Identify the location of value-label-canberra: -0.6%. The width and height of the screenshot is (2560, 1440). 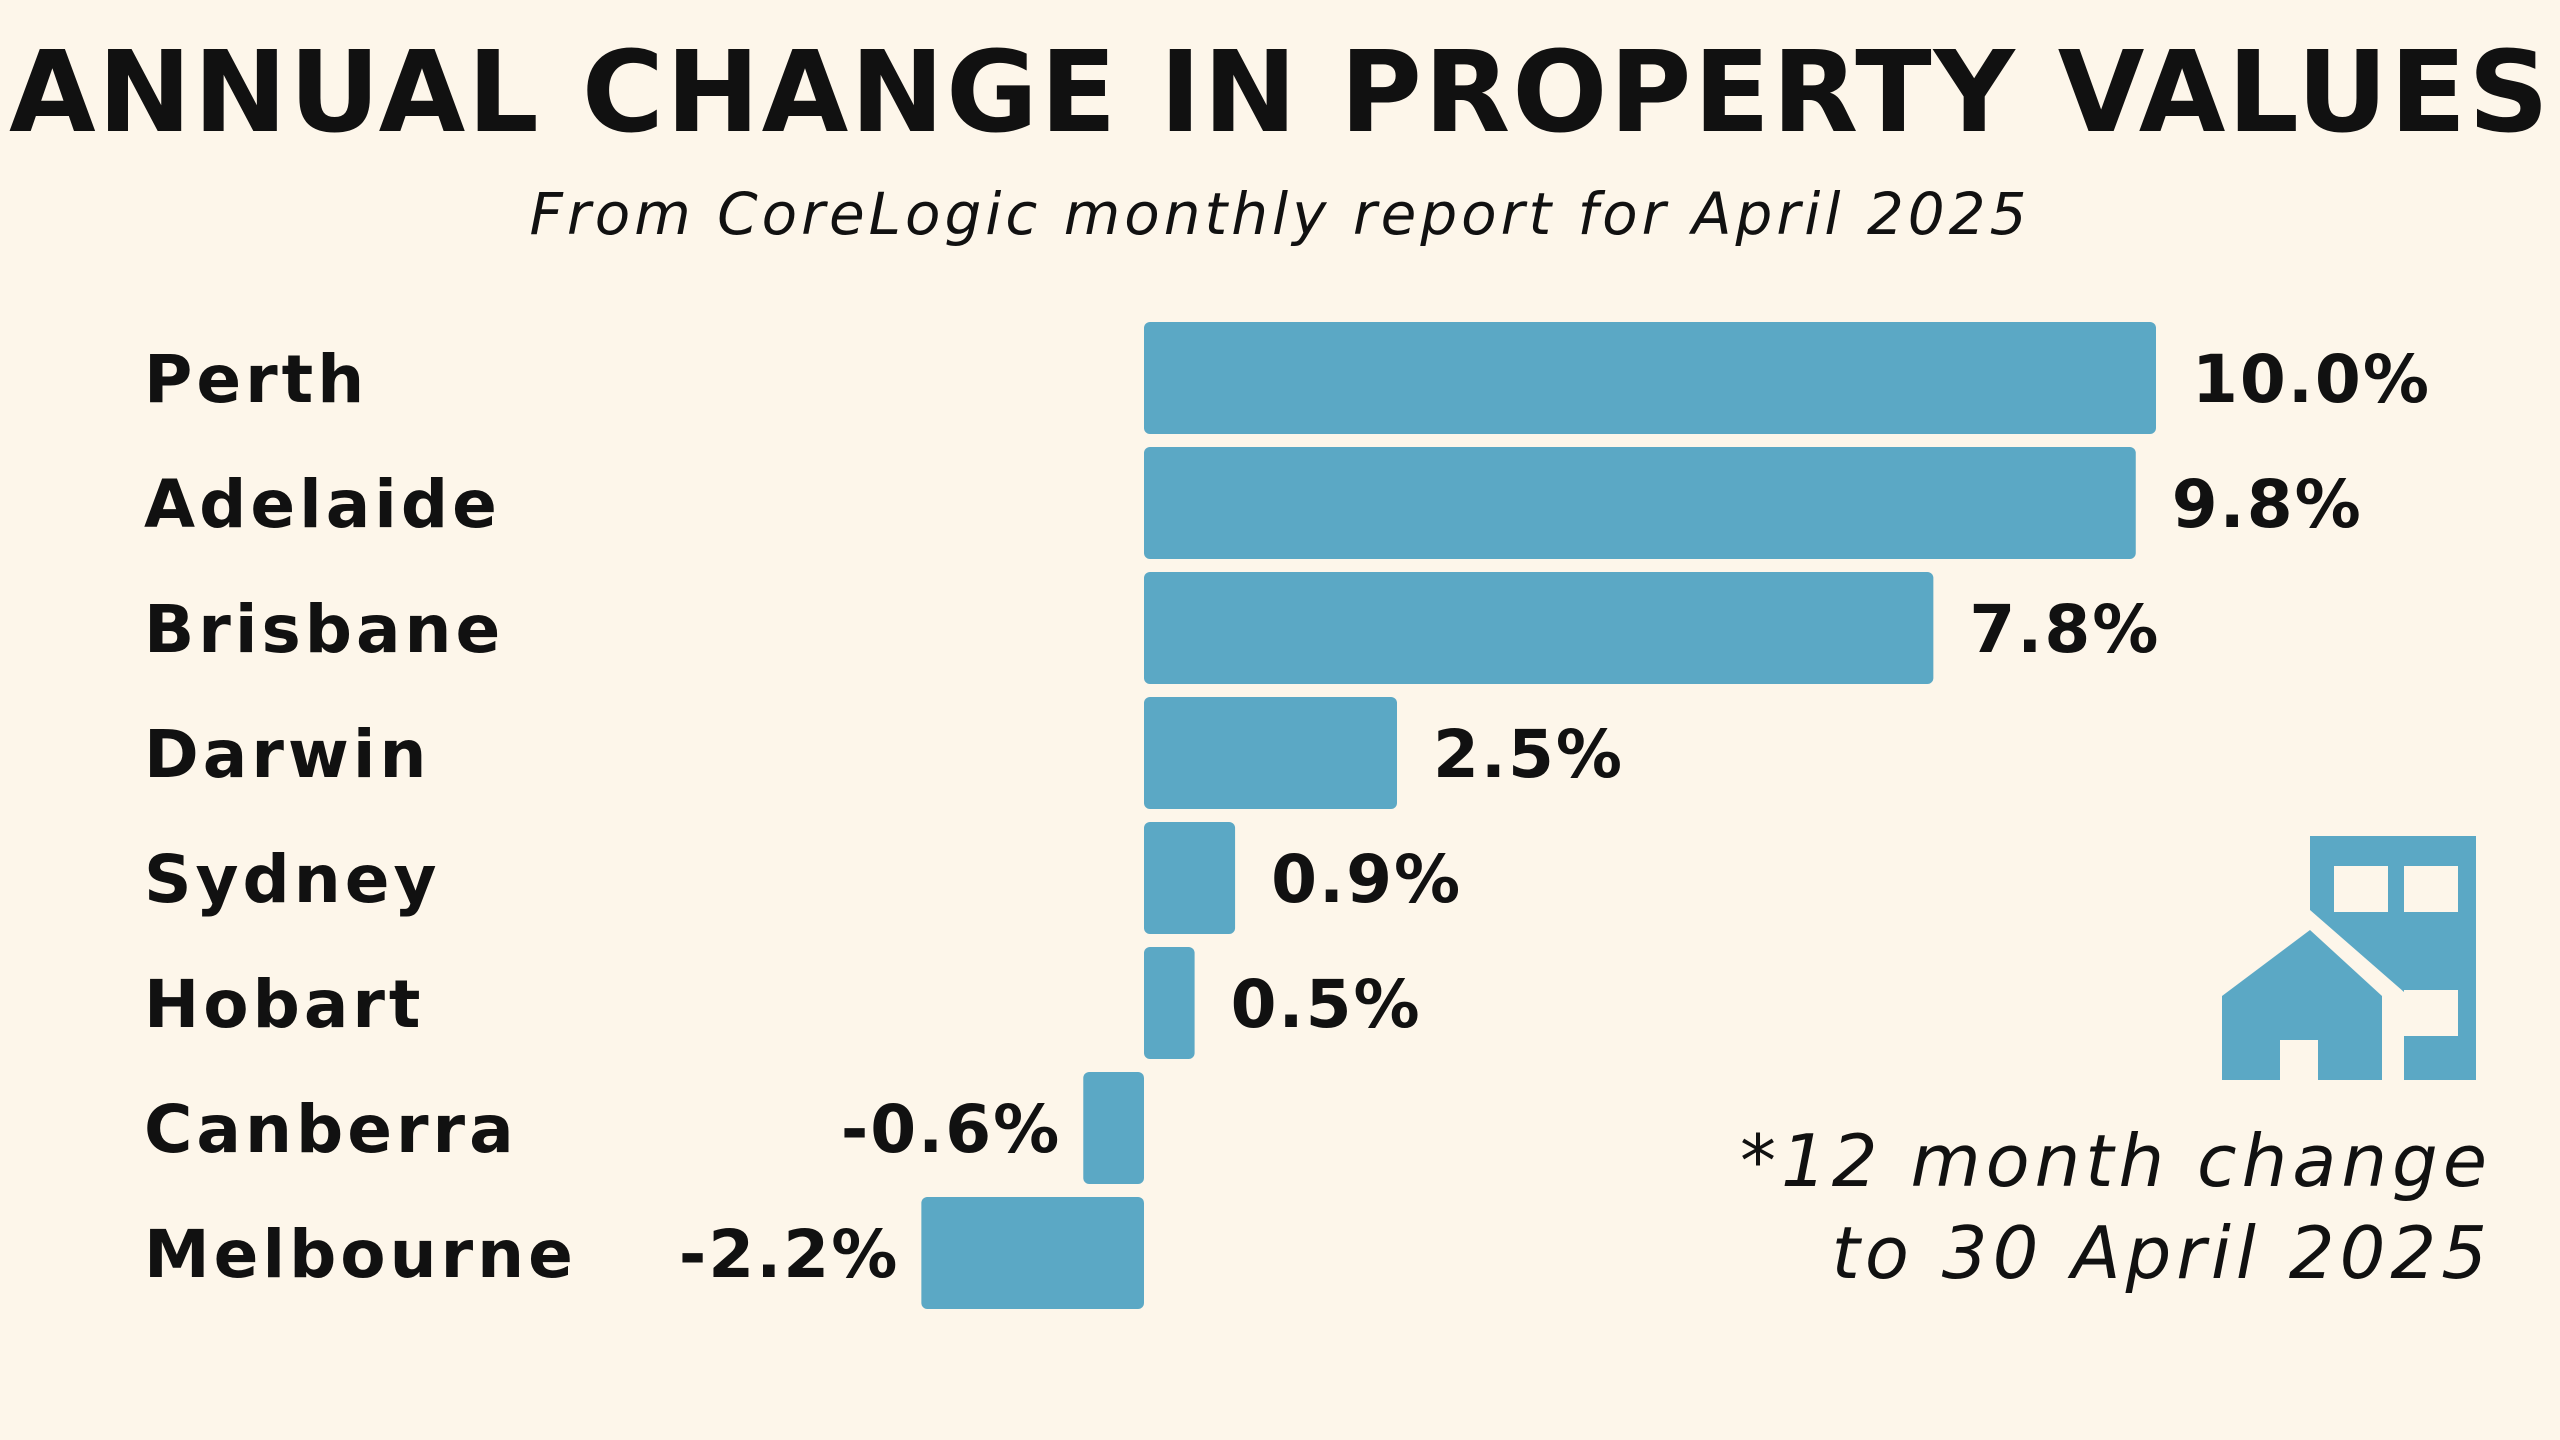
(951, 1129).